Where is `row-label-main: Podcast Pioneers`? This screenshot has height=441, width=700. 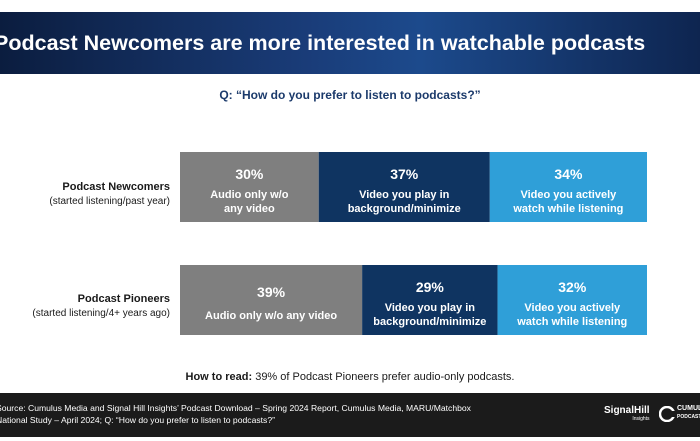 row-label-main: Podcast Pioneers is located at coordinates (123, 299).